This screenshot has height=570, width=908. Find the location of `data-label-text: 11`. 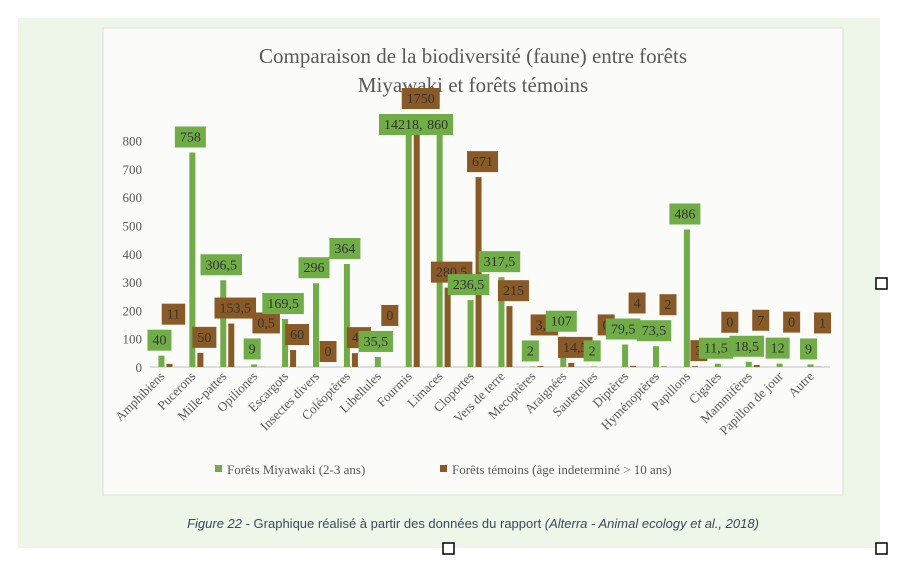

data-label-text: 11 is located at coordinates (173, 315).